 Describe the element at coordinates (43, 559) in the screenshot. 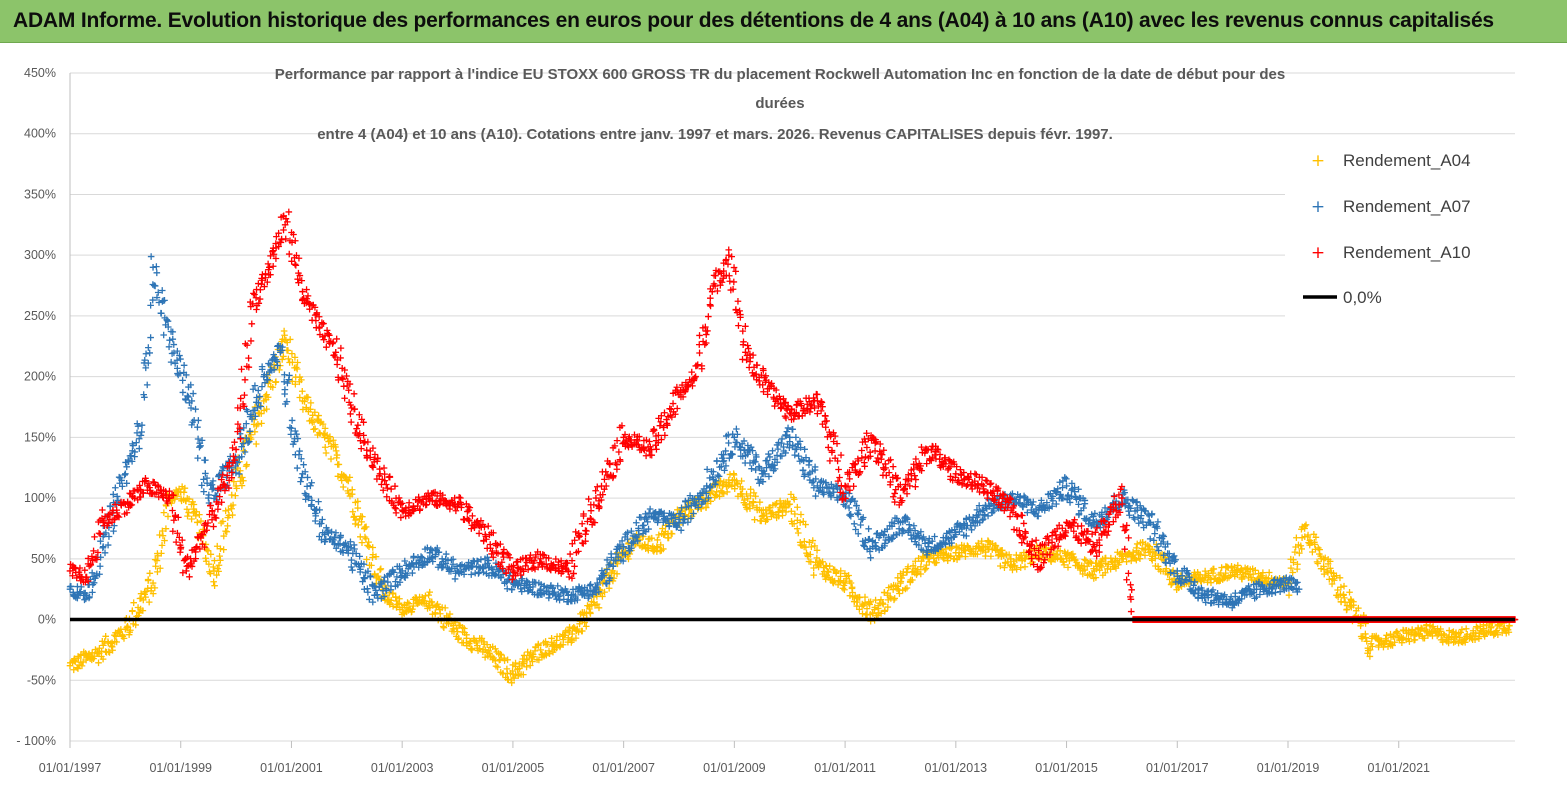

I see `y-tick-label: 50%` at that location.